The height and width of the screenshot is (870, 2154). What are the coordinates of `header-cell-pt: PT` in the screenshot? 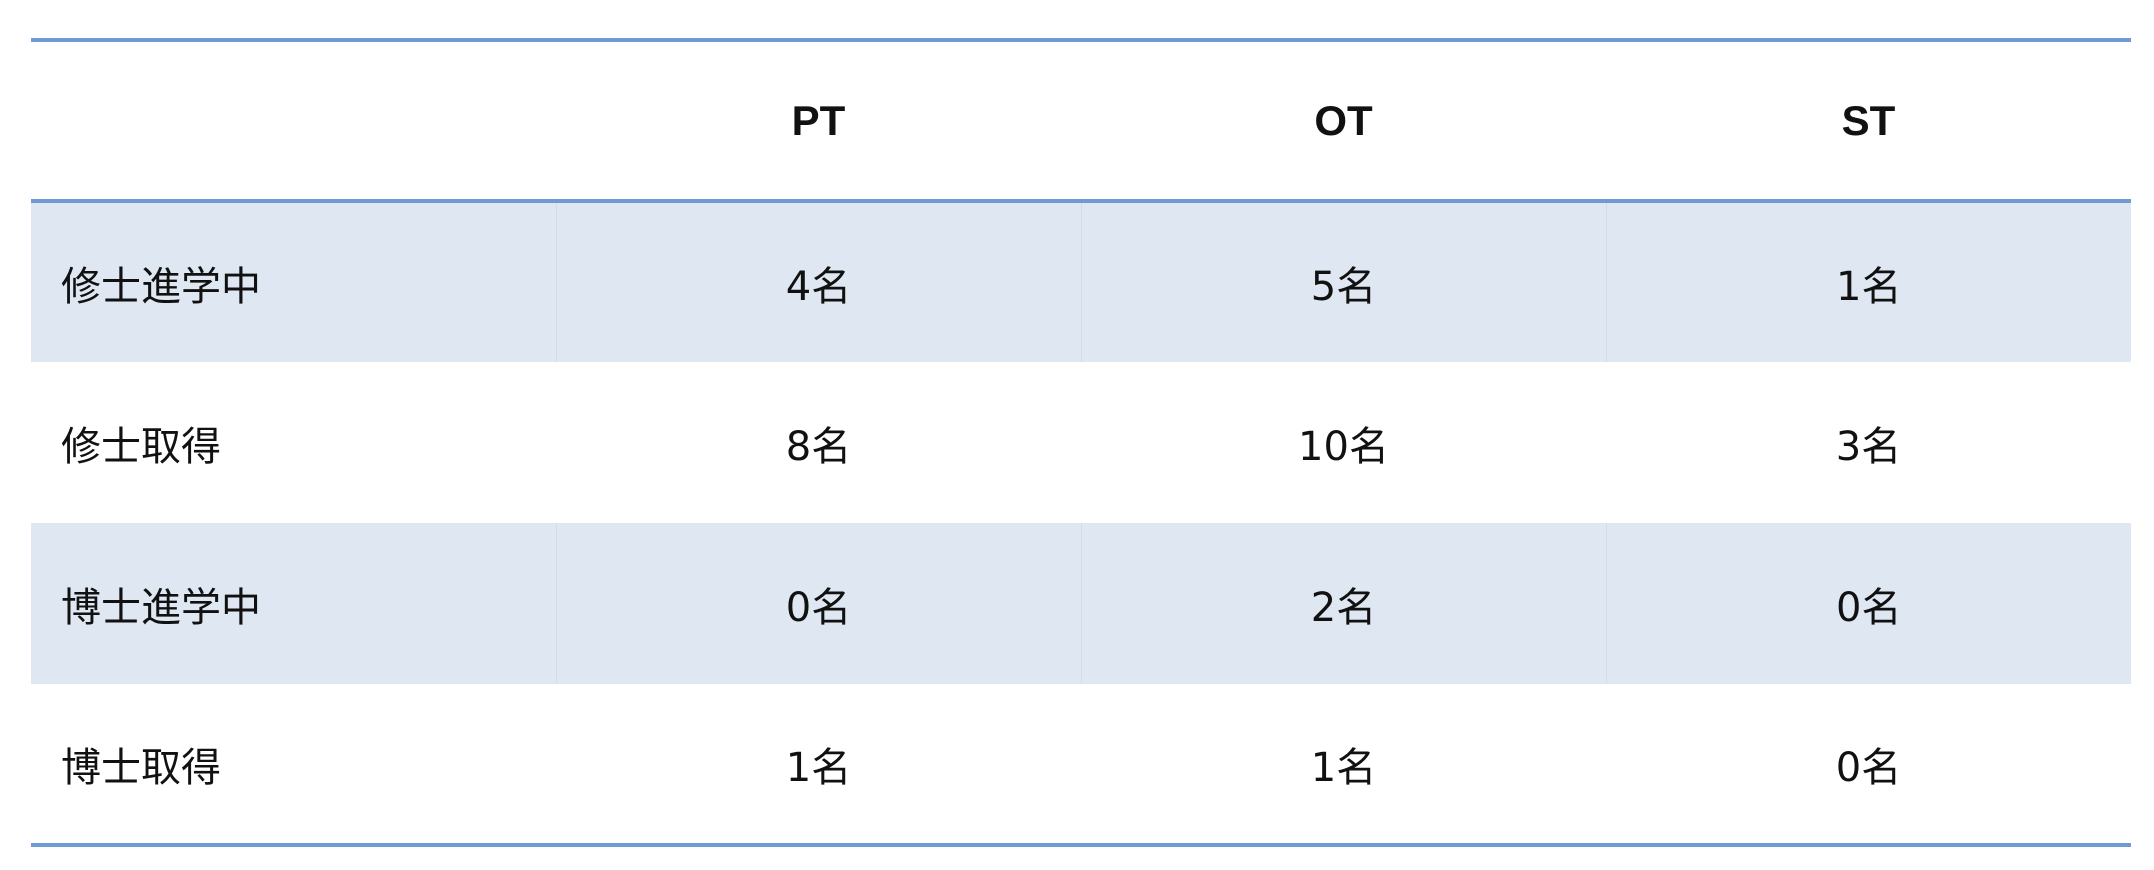 It's located at (818, 120).